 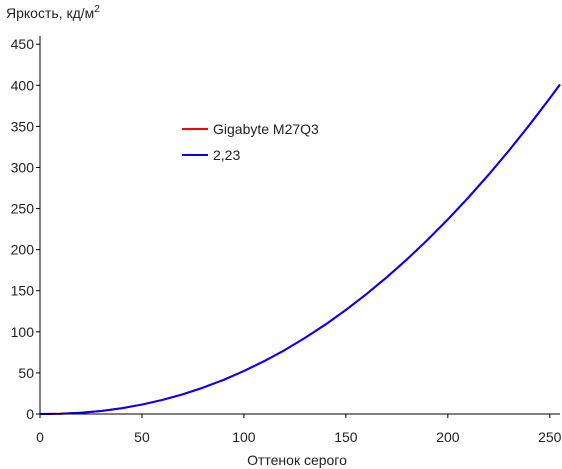 I want to click on legend-label-0: Gigabyte M27Q3, so click(x=266, y=129).